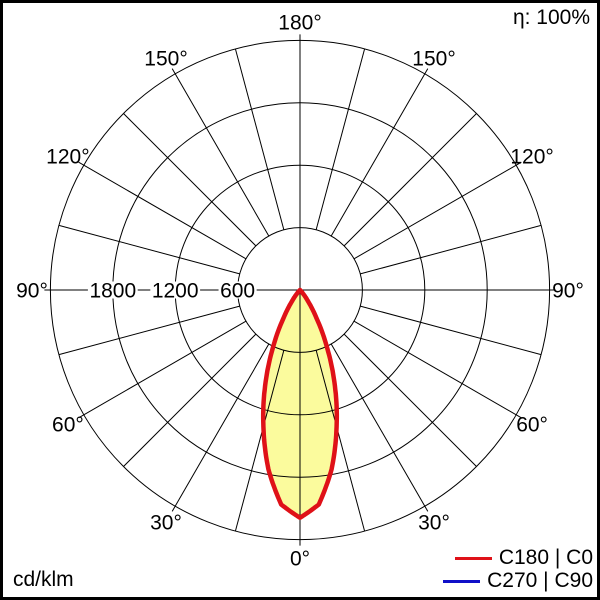 The height and width of the screenshot is (600, 600). I want to click on efficiency-label: η: 100%, so click(551, 17).